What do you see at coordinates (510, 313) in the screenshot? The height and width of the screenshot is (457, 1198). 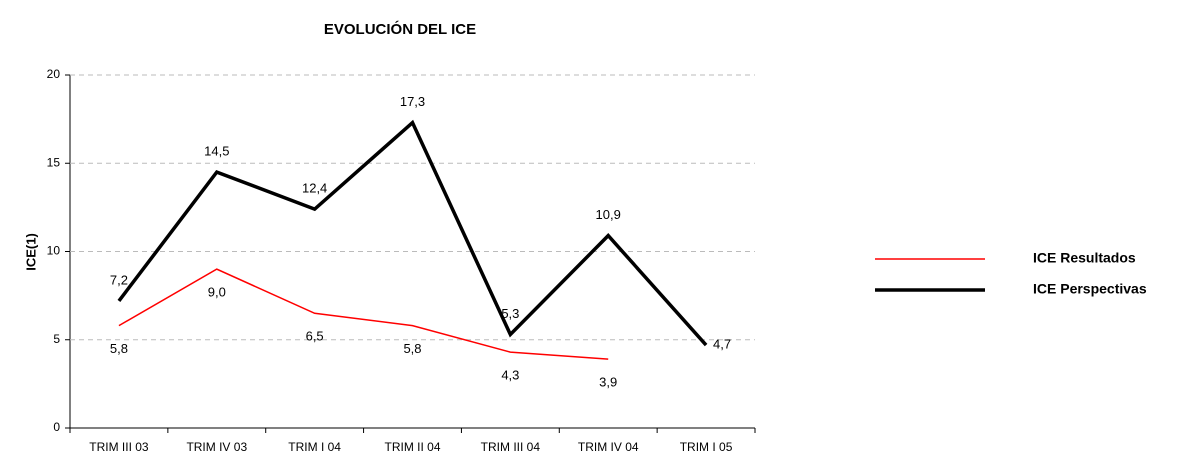 I see `data-label: 5,3` at bounding box center [510, 313].